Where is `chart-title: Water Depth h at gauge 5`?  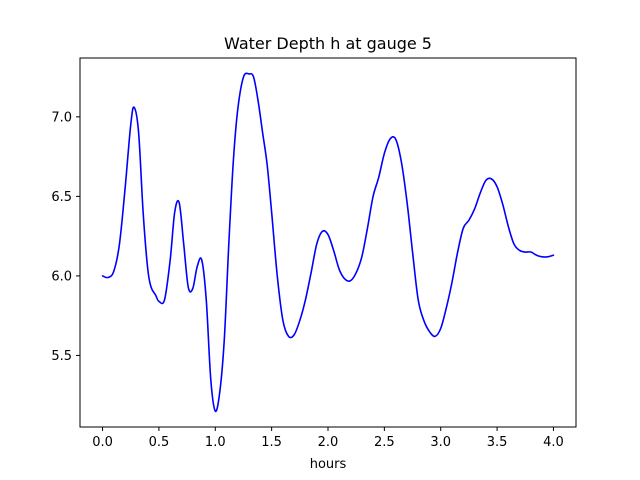
chart-title: Water Depth h at gauge 5 is located at coordinates (328, 43).